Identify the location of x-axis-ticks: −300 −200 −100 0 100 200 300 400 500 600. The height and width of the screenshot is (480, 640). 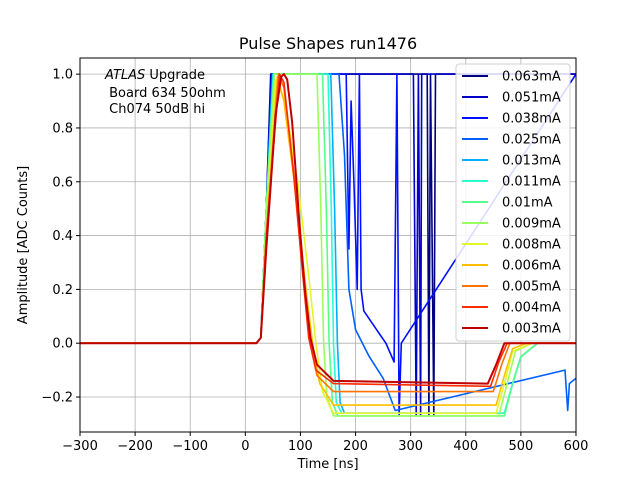
(325, 443).